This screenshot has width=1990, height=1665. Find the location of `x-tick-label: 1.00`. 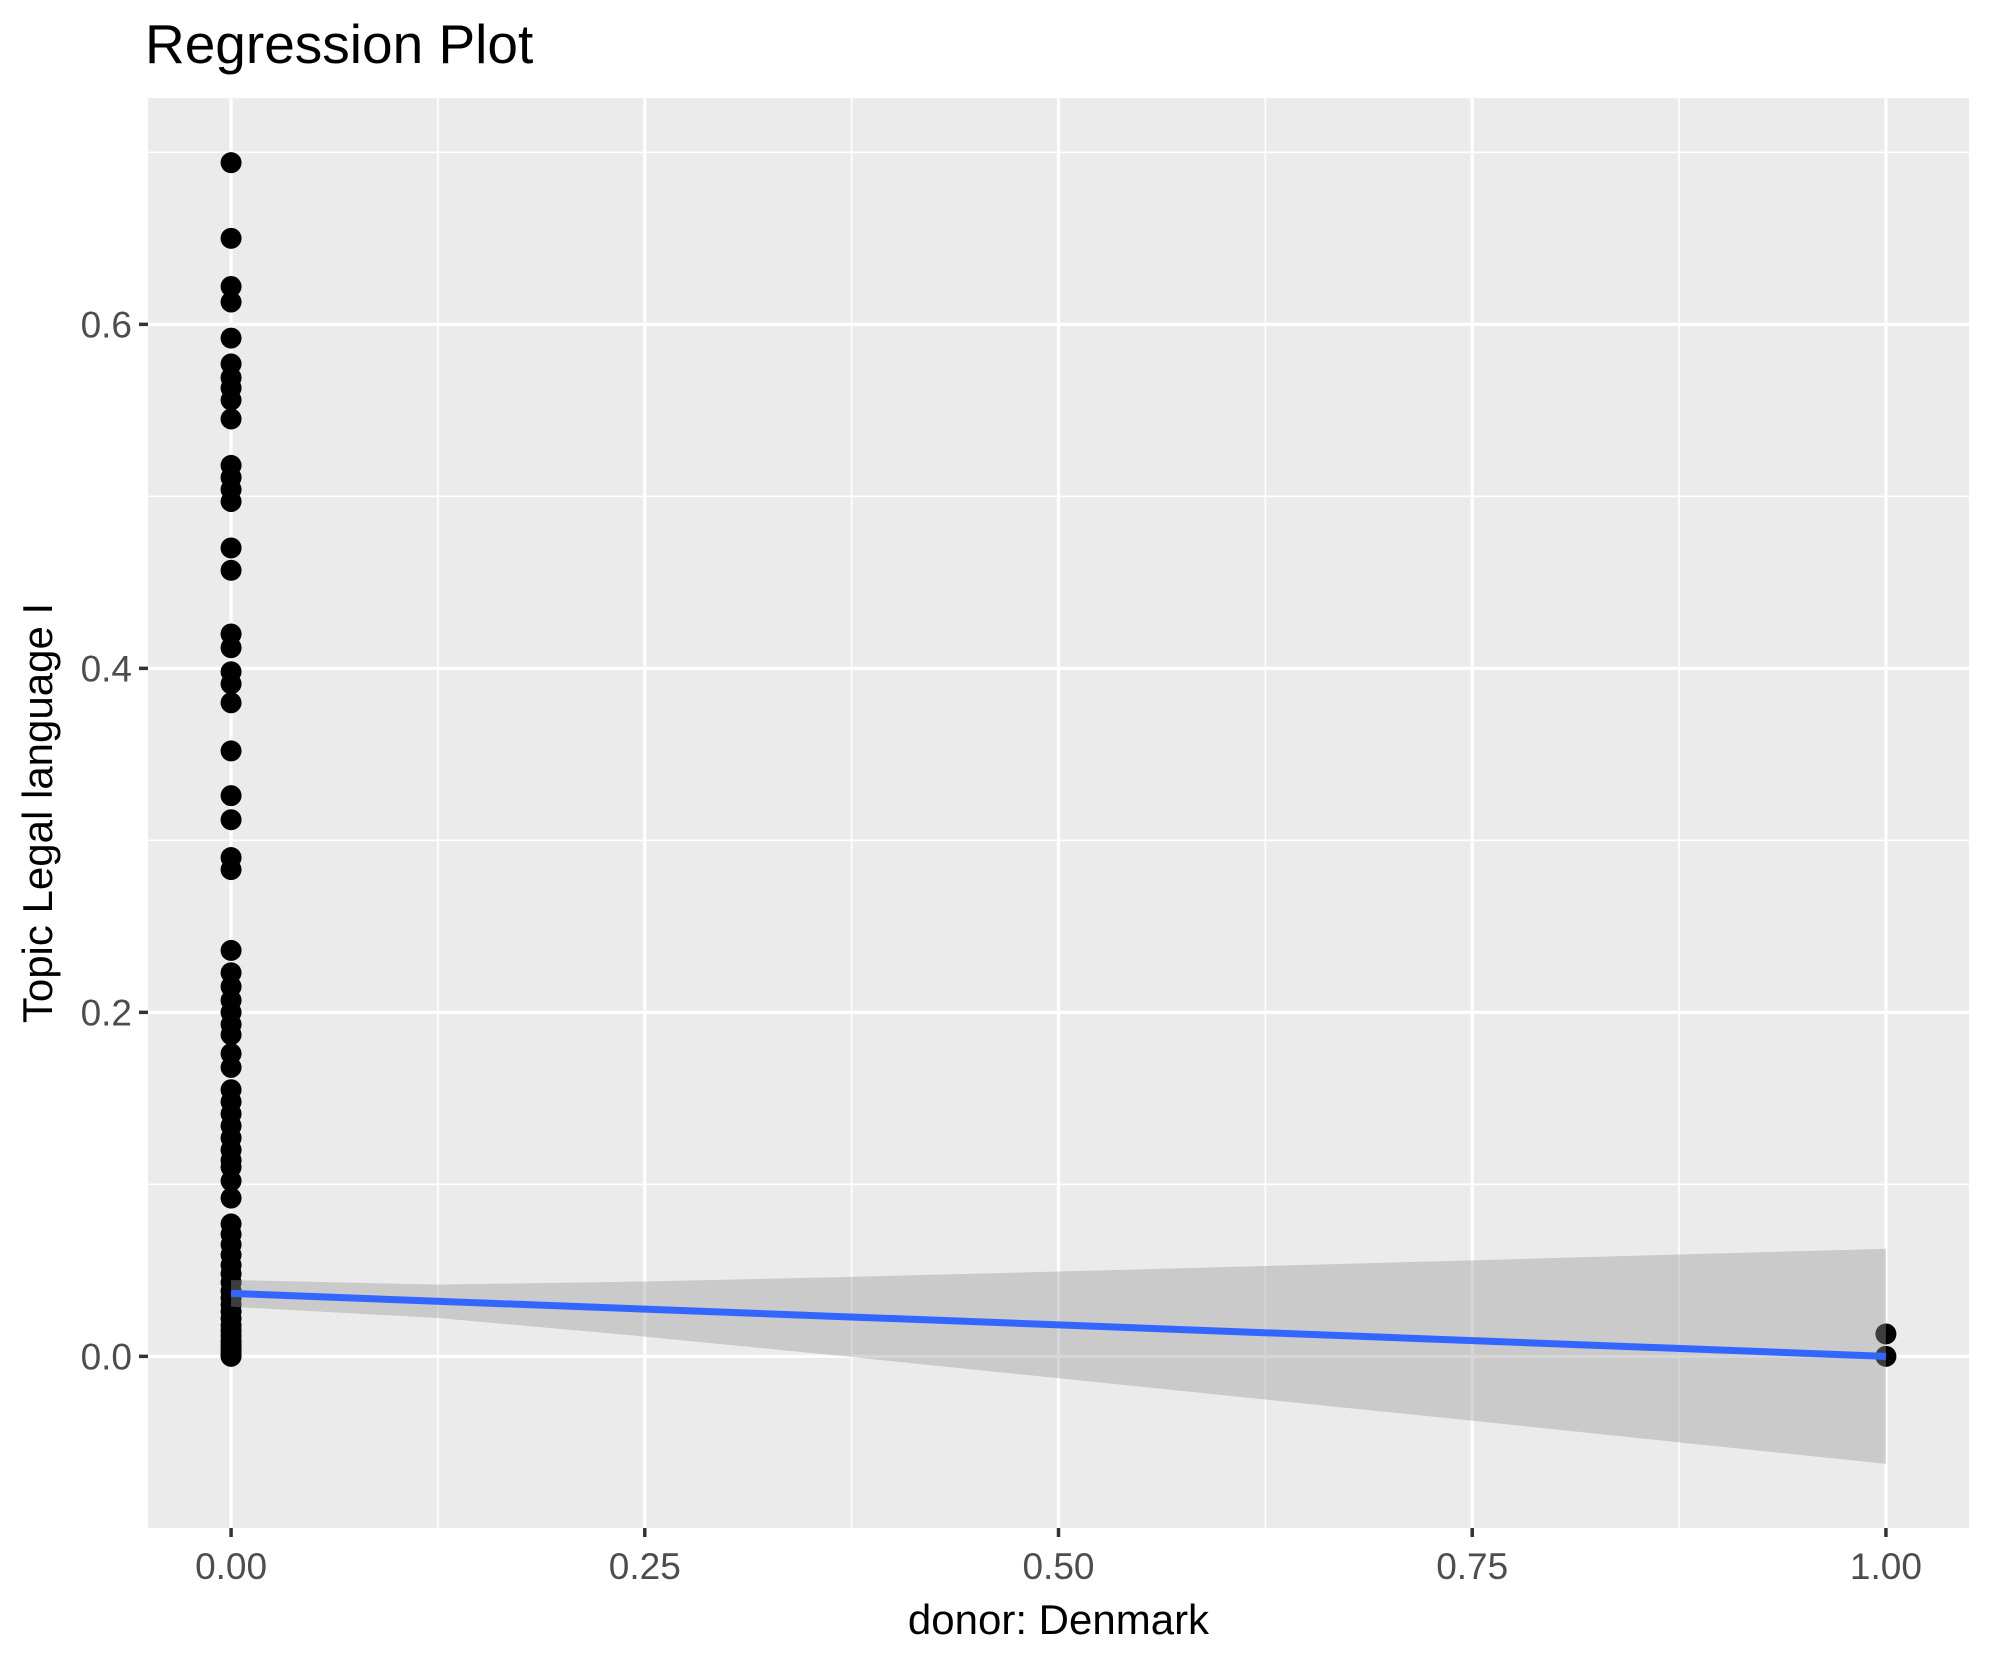

x-tick-label: 1.00 is located at coordinates (1886, 1566).